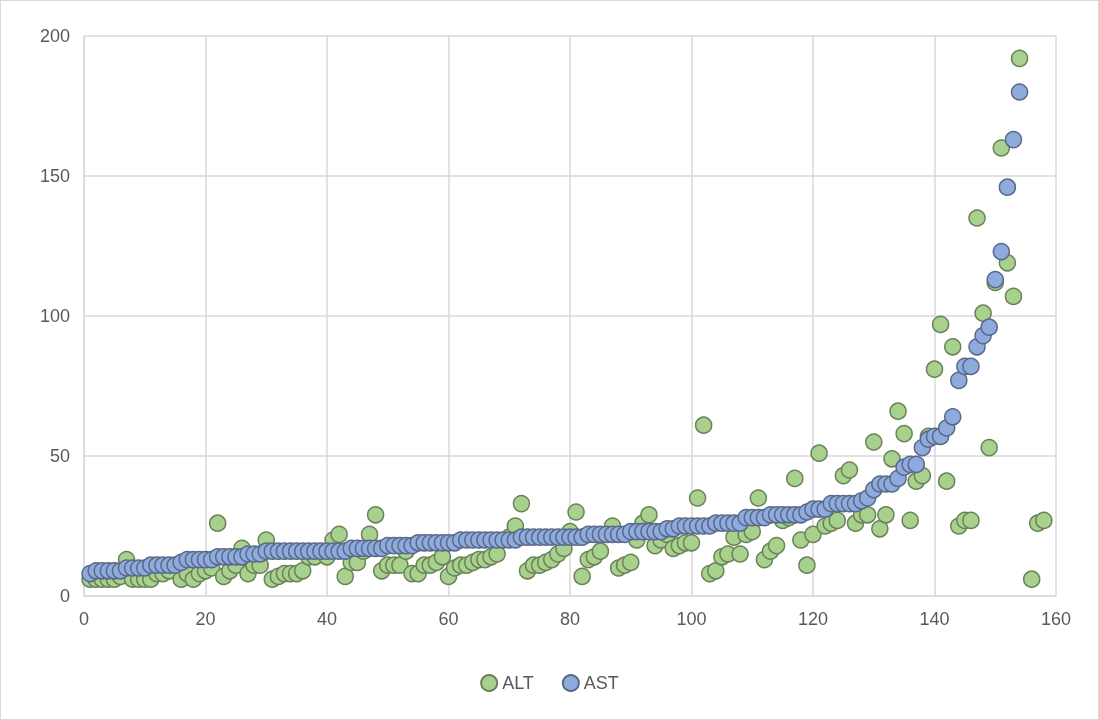 The height and width of the screenshot is (720, 1099). I want to click on x-tick-label: 20, so click(205, 619).